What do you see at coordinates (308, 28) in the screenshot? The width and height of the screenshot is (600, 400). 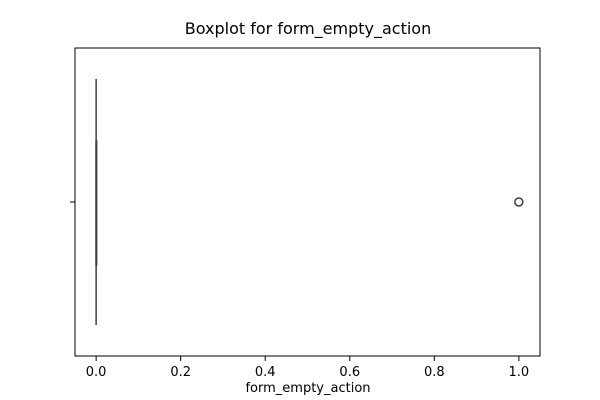 I see `chart-title: Boxplot for form_empty_action` at bounding box center [308, 28].